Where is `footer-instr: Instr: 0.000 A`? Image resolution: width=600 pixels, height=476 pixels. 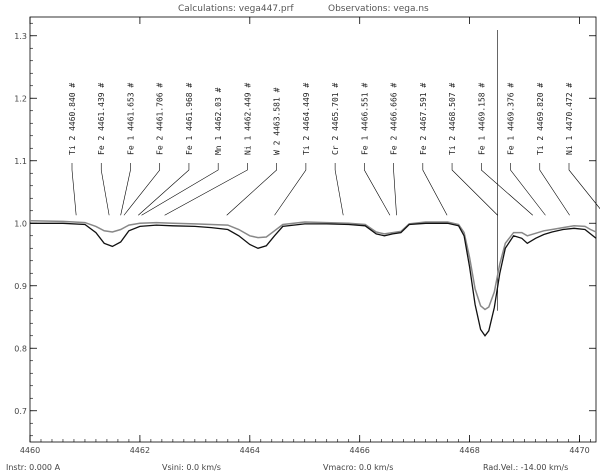 footer-instr: Instr: 0.000 A is located at coordinates (33, 467).